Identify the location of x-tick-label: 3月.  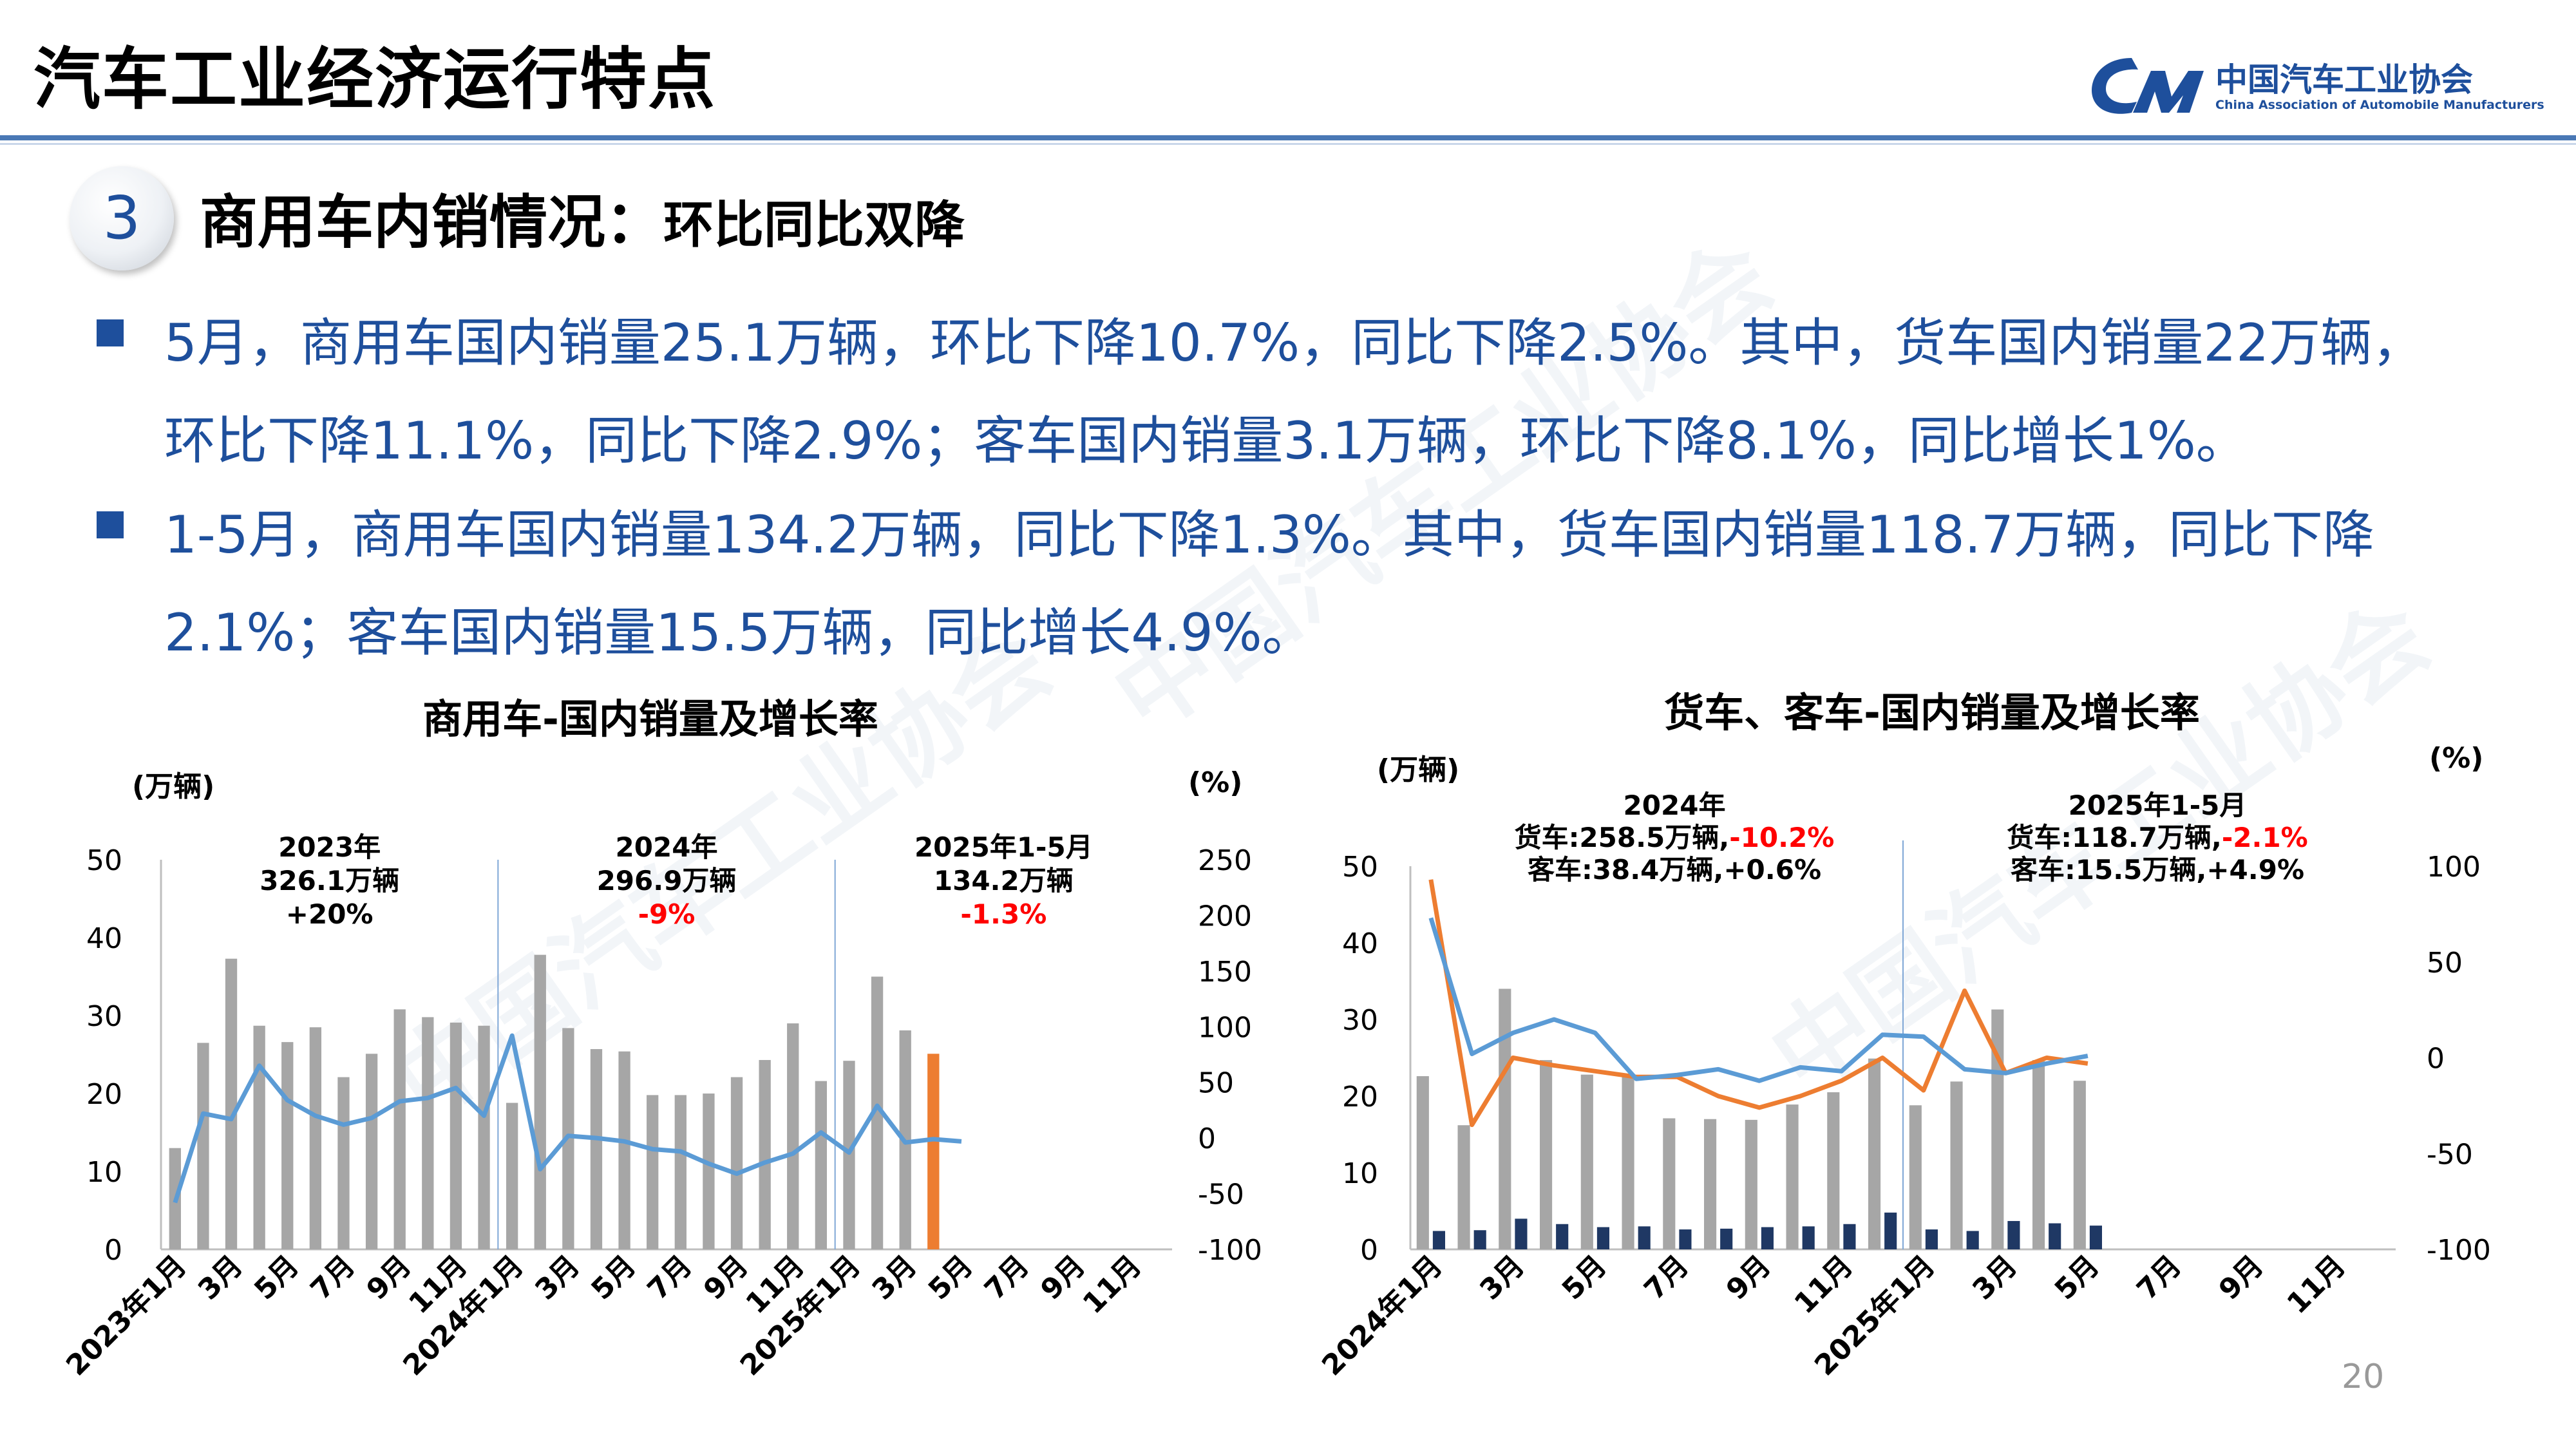
(1502, 1278).